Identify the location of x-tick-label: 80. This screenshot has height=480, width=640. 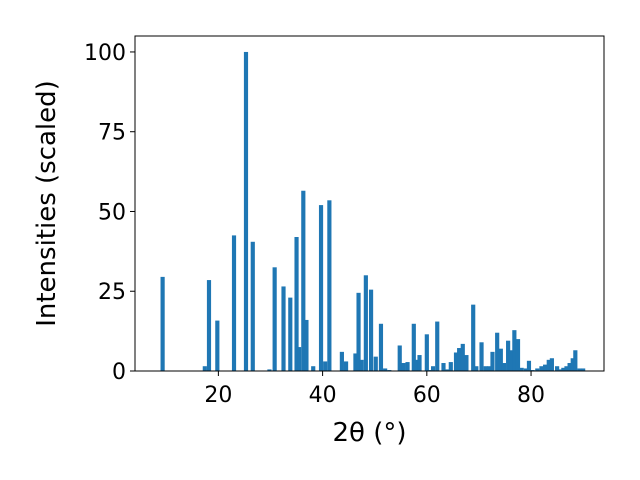
(531, 395).